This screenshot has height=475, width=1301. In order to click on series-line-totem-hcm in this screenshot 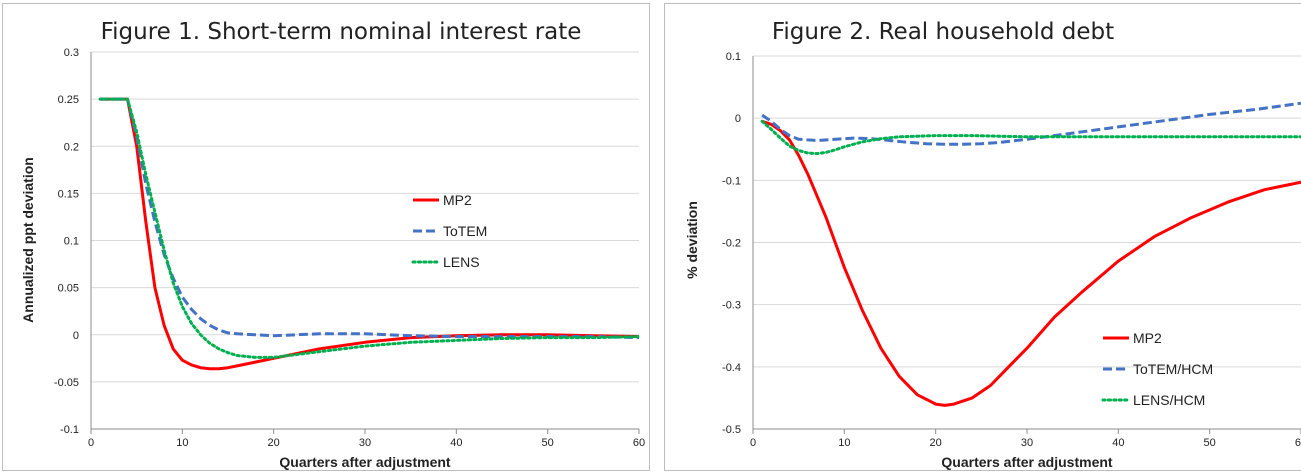, I will do `click(1031, 123)`.